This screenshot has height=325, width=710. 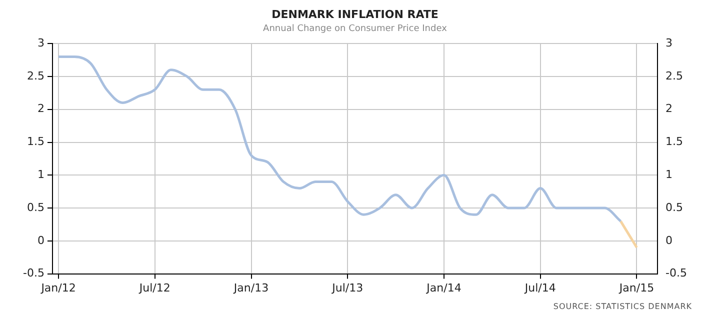 What do you see at coordinates (355, 29) in the screenshot?
I see `chart-subtitle: Annual Change on Consumer Price Index` at bounding box center [355, 29].